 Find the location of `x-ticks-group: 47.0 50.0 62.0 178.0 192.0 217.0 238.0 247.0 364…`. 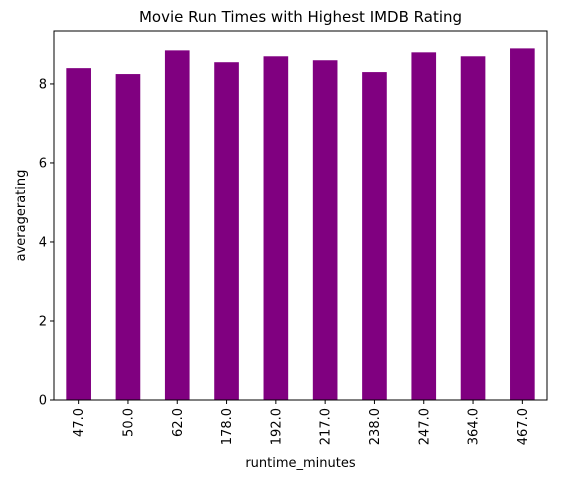

x-ticks-group: 47.0 50.0 62.0 178.0 192.0 217.0 238.0 247.0 364… is located at coordinates (301, 422).